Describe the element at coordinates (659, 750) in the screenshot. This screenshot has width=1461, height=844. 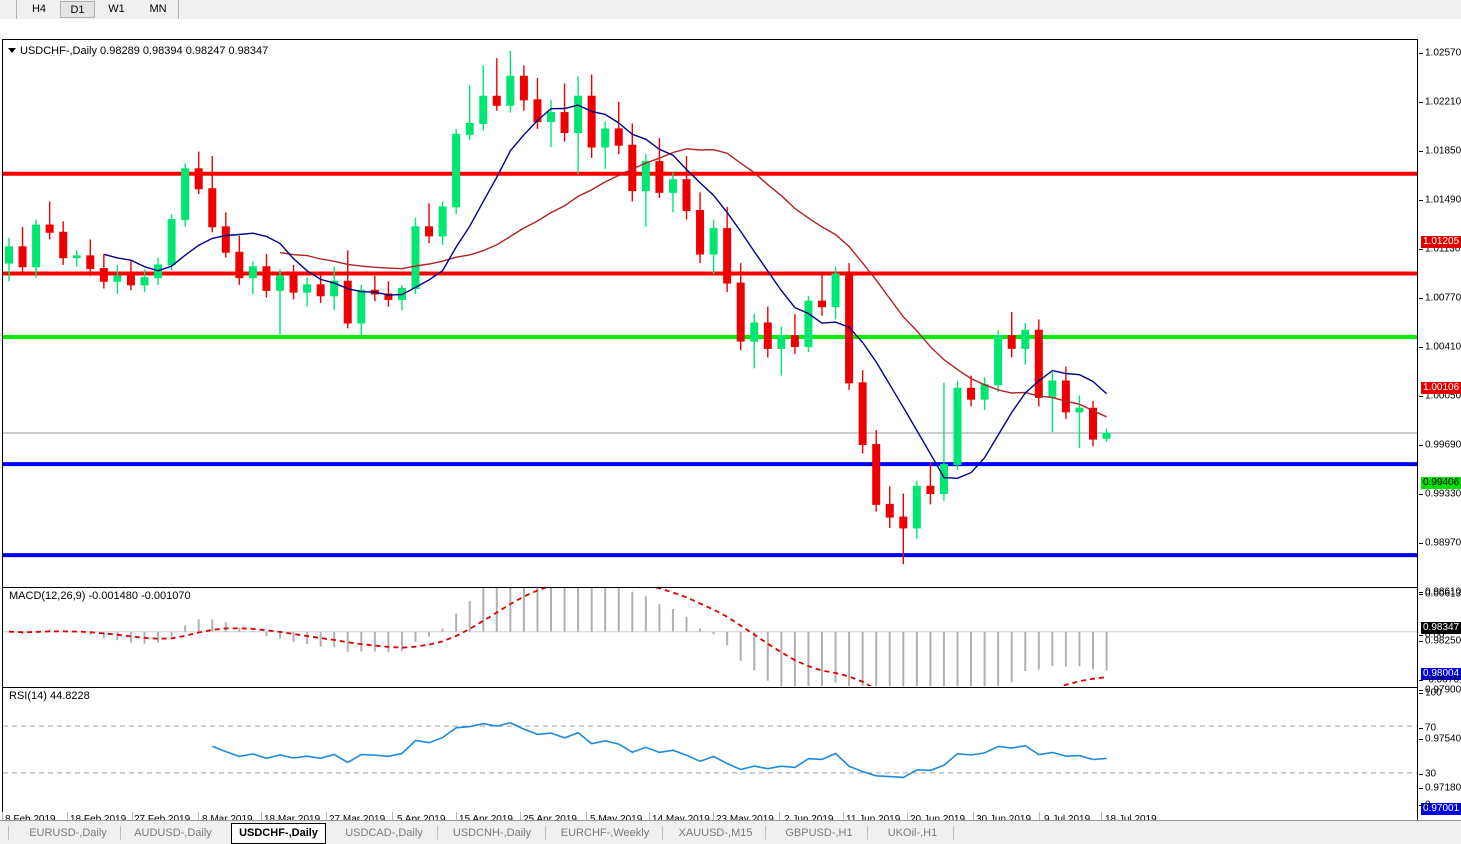
I see `rsi-line` at that location.